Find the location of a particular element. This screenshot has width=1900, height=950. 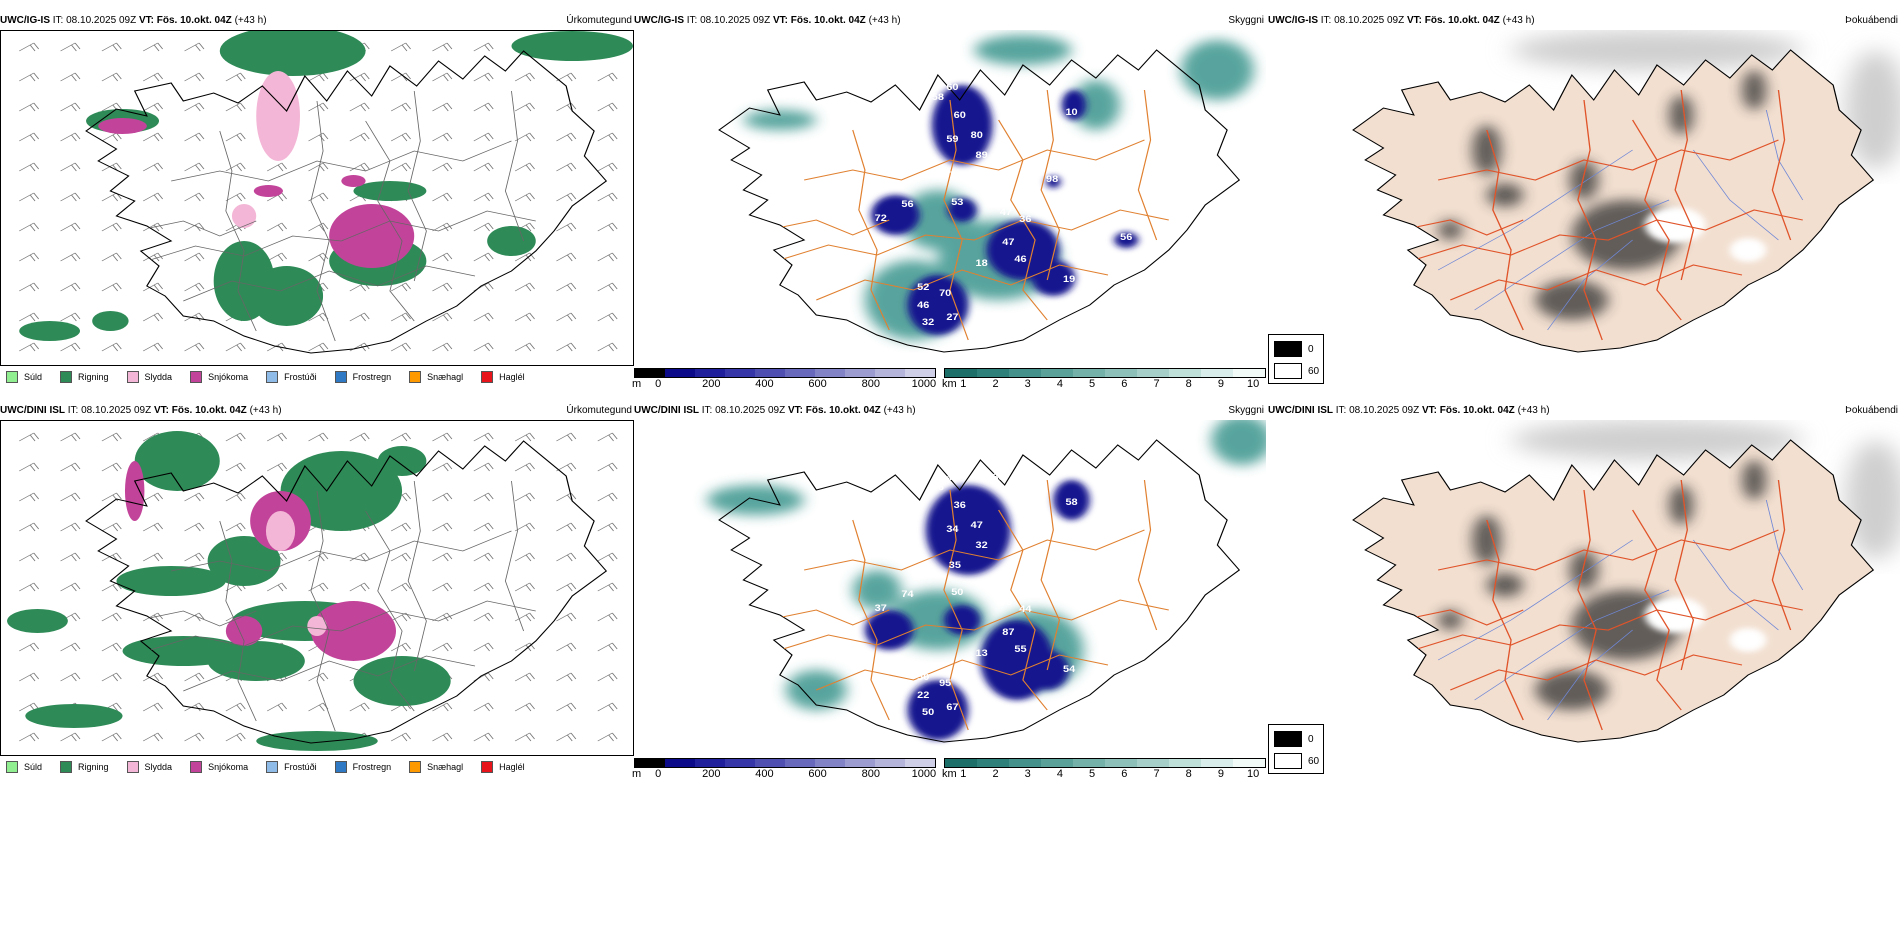

cloud-base-label: 50 is located at coordinates (923, 678).